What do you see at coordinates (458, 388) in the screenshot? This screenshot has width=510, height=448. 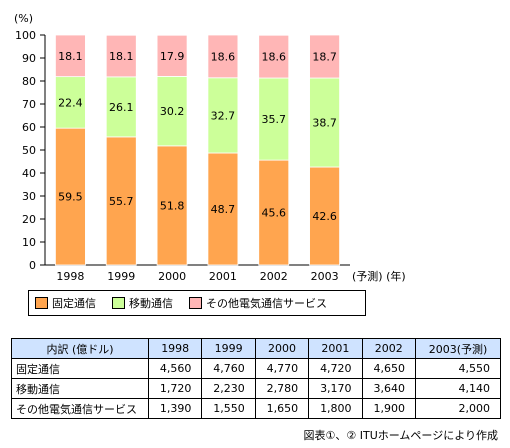 I see `table-cell: 4,140` at bounding box center [458, 388].